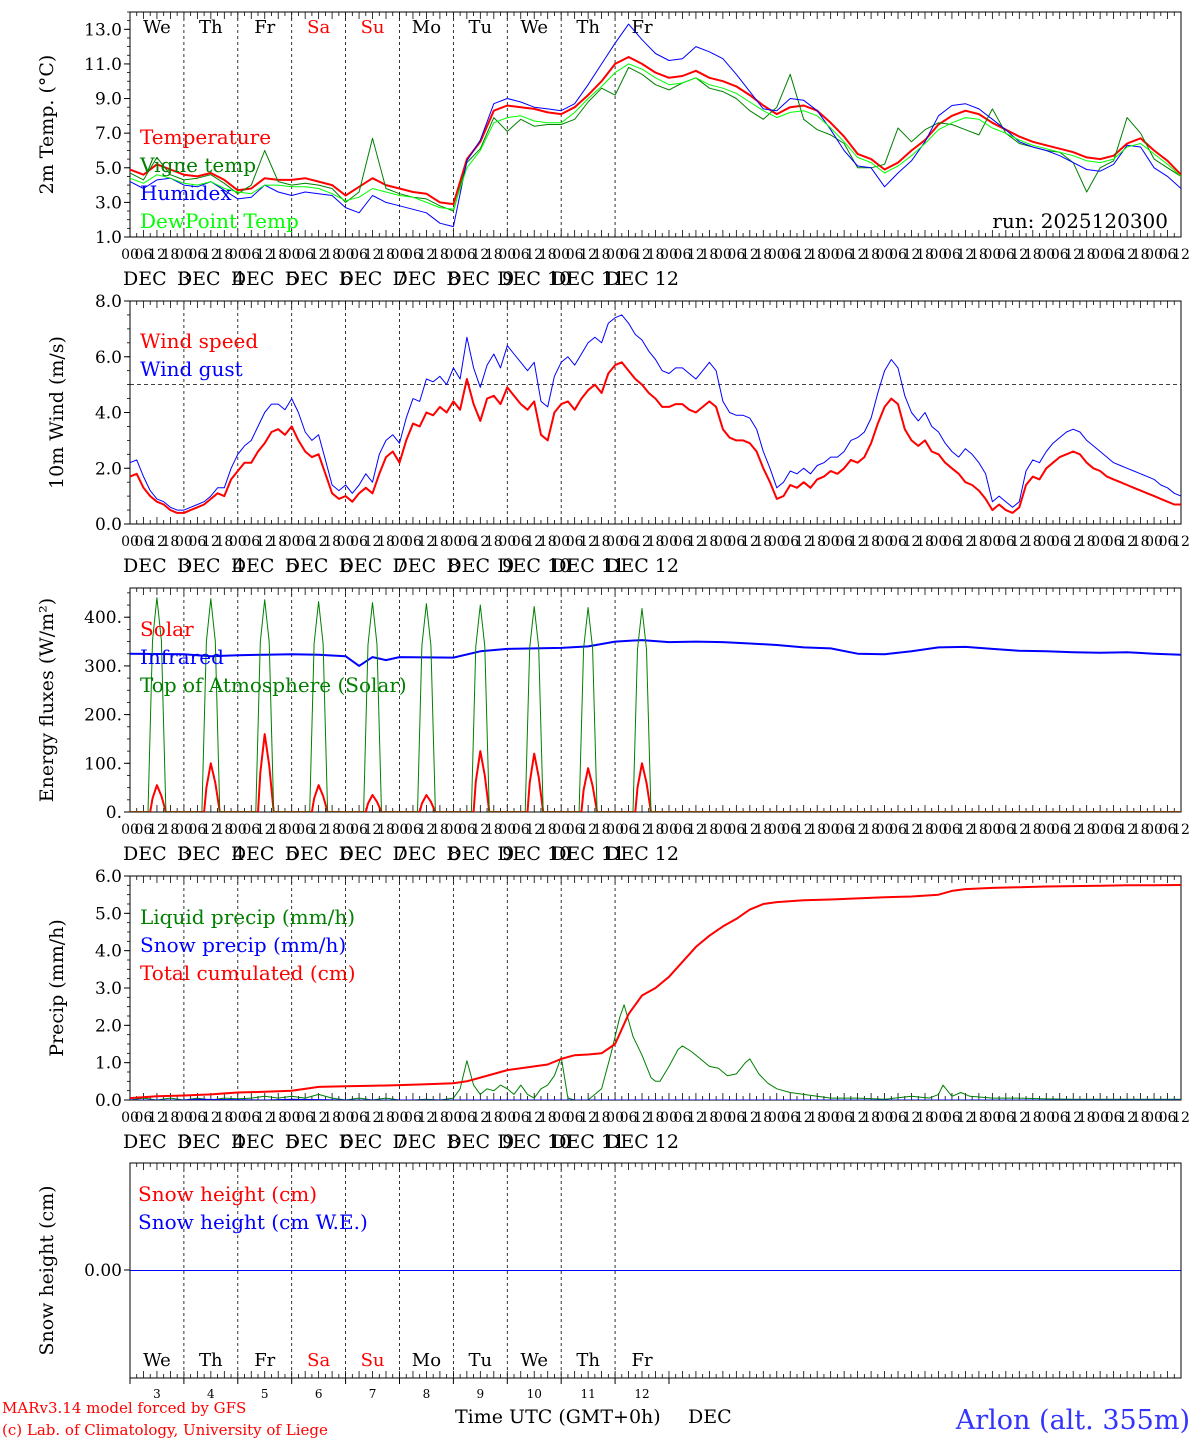 This screenshot has width=1194, height=1440. I want to click on y-axis-label: Energy fluxes (W/m²), so click(47, 700).